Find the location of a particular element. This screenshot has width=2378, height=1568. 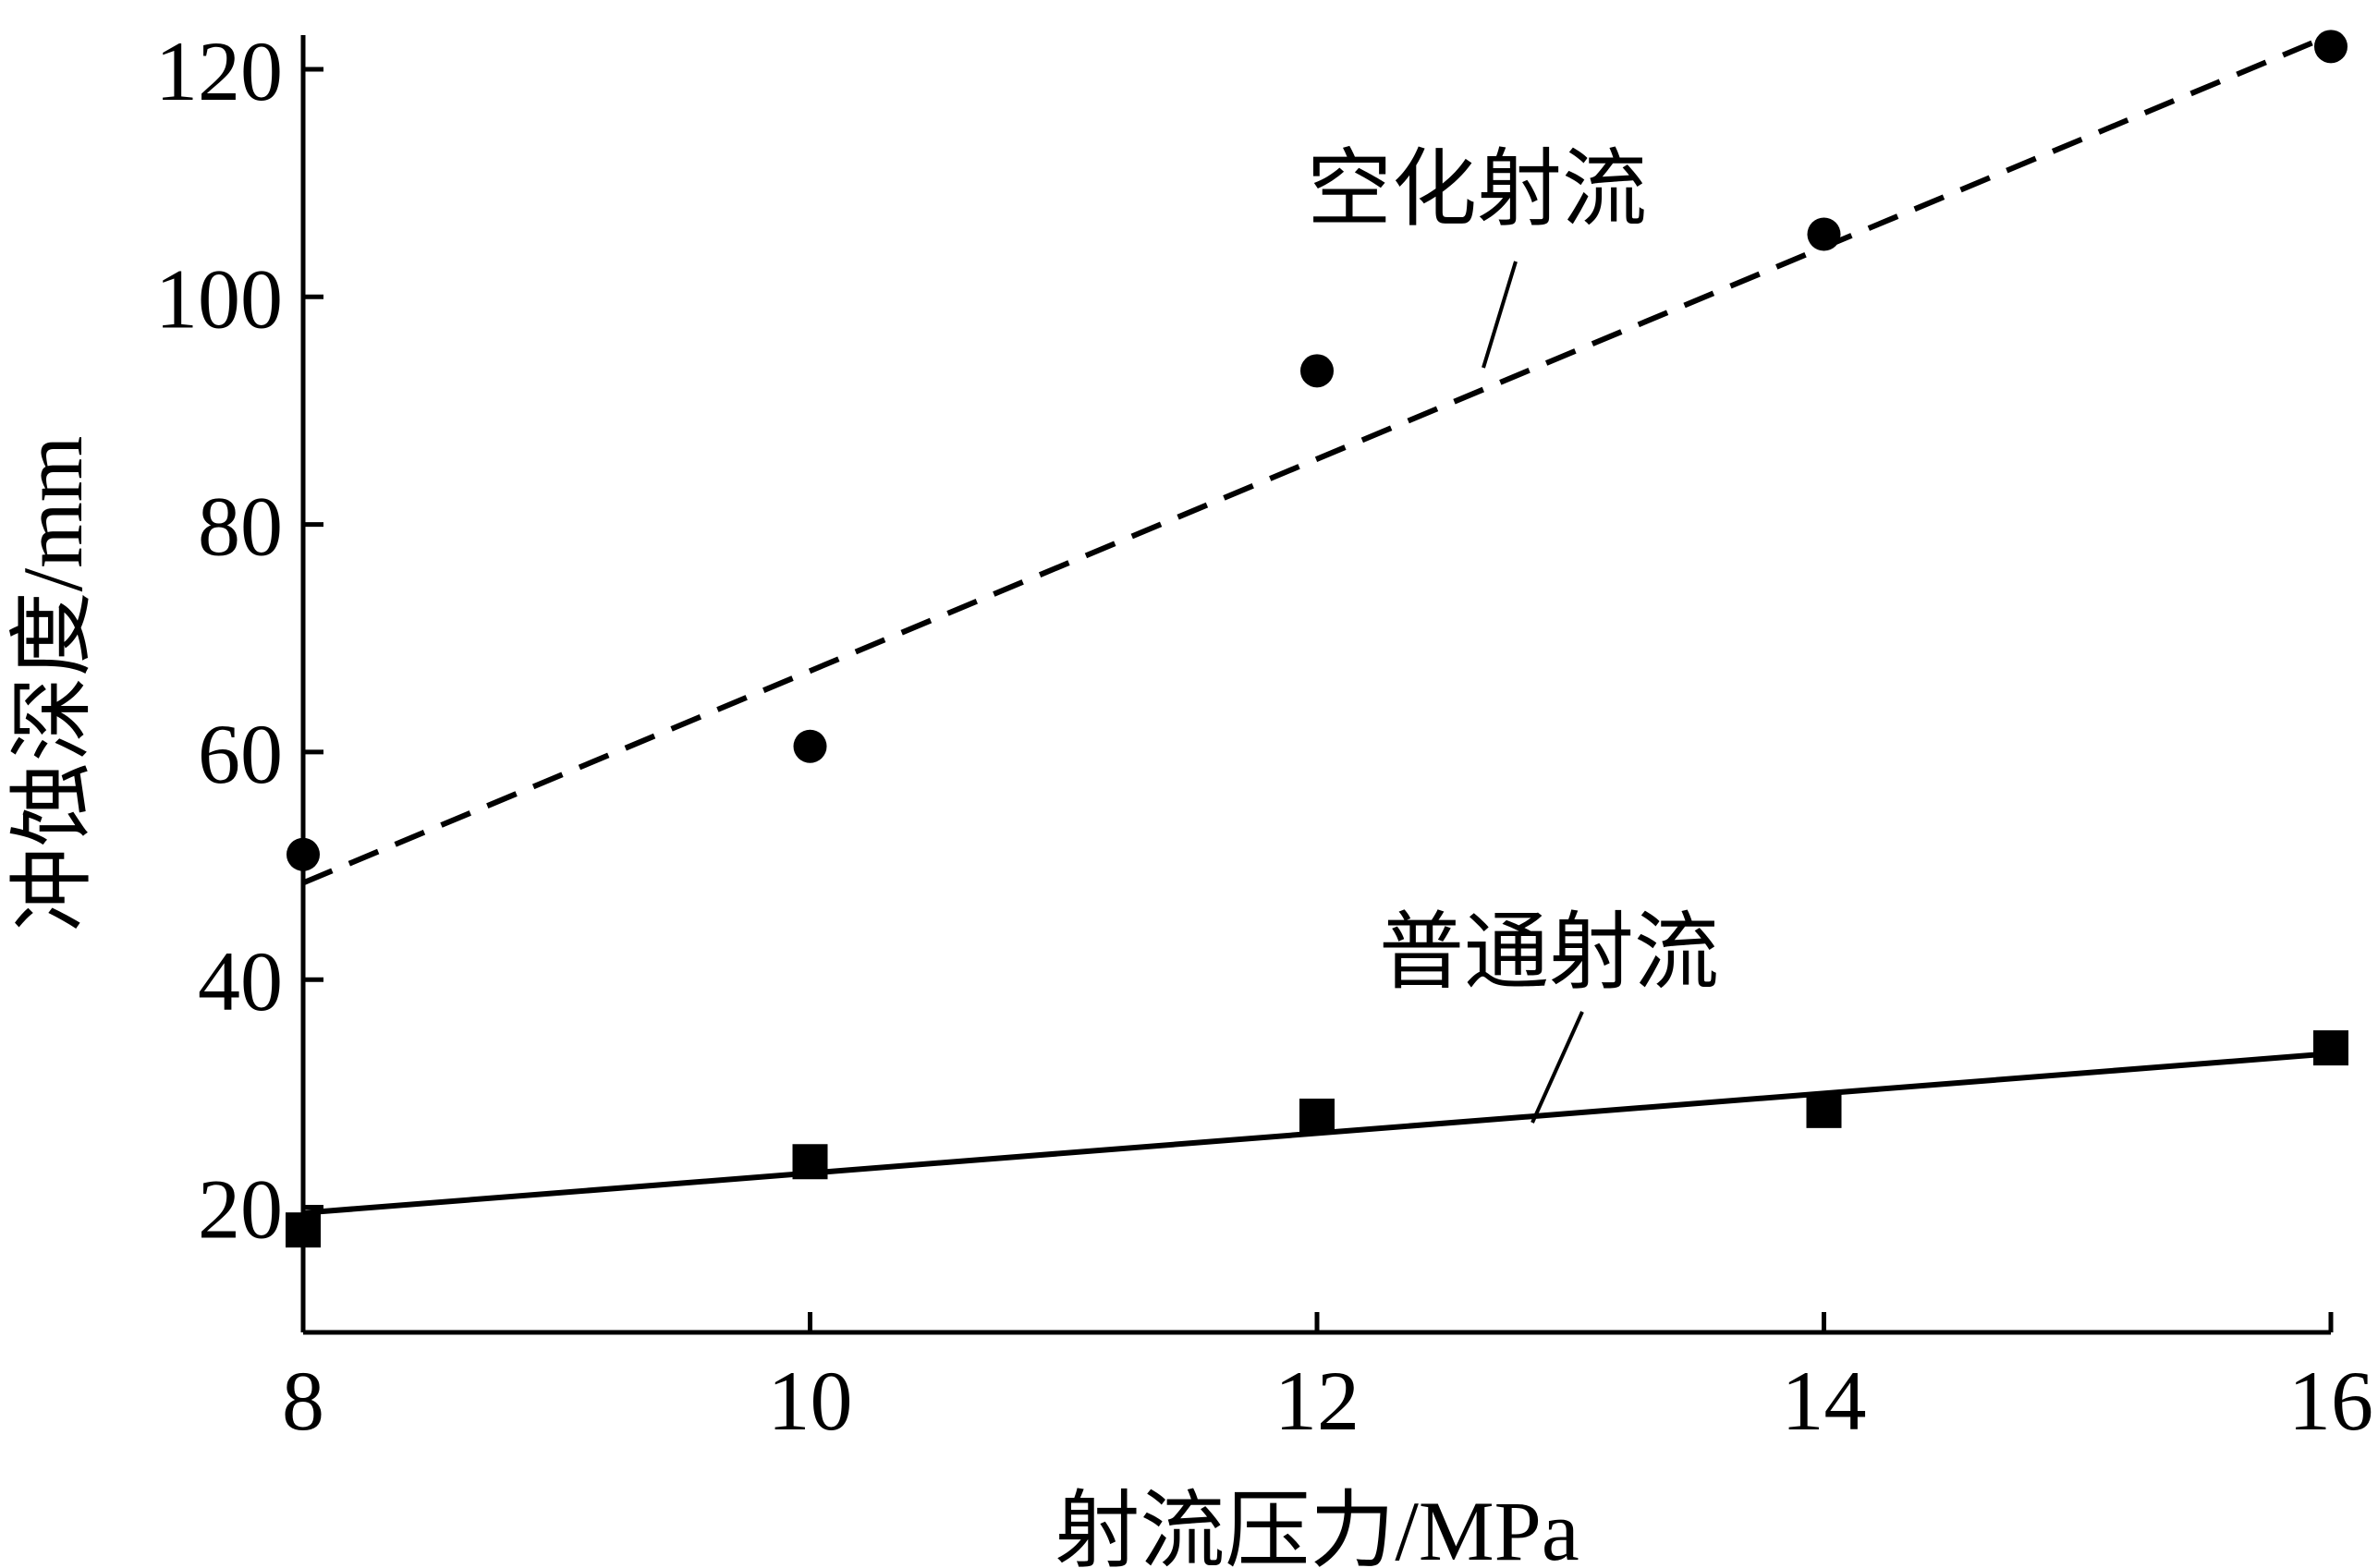

series-label-normal: 普通射流 is located at coordinates (1549, 953).